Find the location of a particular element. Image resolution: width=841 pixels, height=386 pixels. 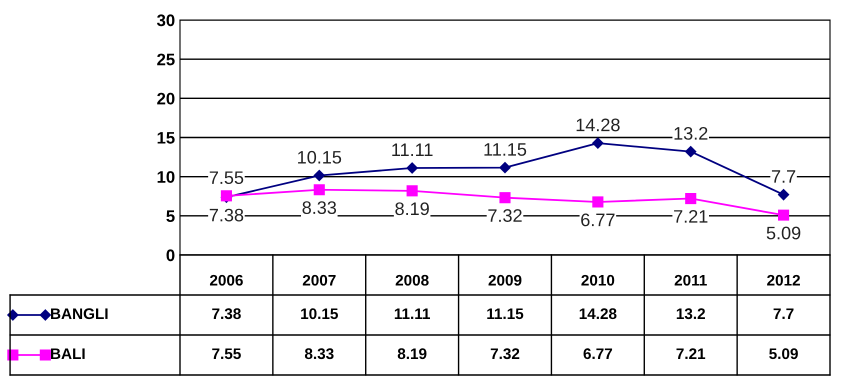

y-tick-label: 5 is located at coordinates (170, 216).